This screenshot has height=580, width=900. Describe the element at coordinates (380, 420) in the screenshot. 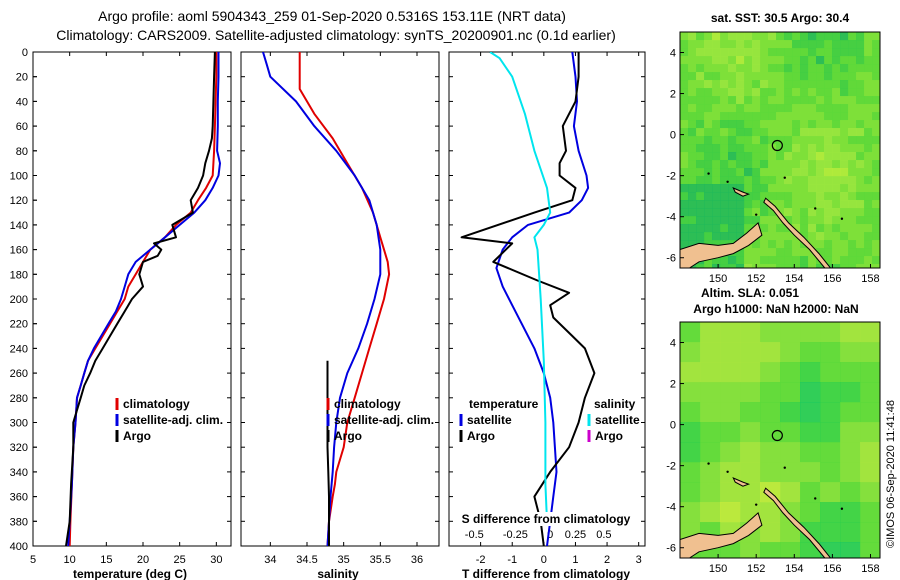

I see `salinity-legend: climatology satellite-adj. clim. Argo` at that location.